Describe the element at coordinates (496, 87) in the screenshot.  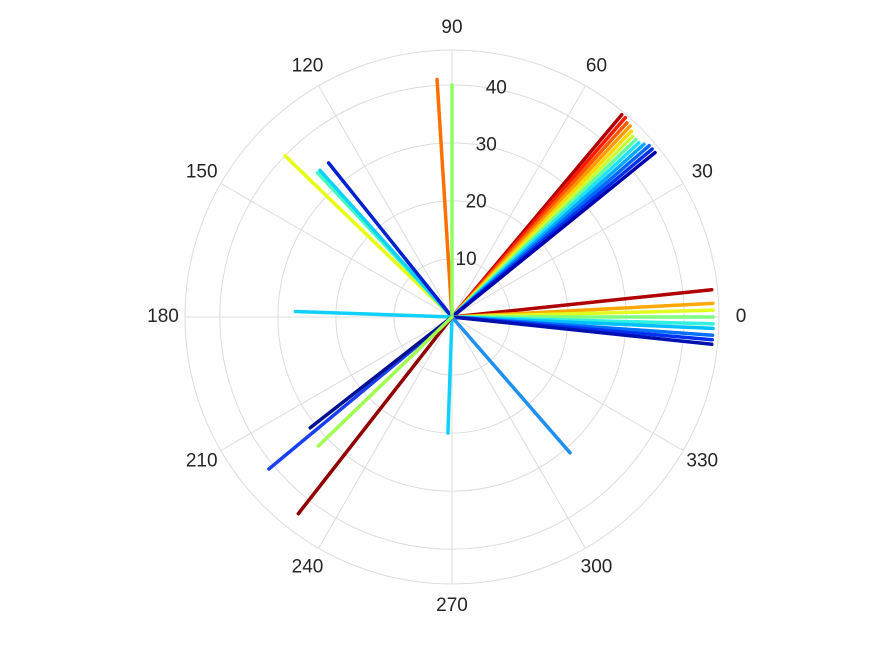
I see `r-tick-label: 40` at that location.